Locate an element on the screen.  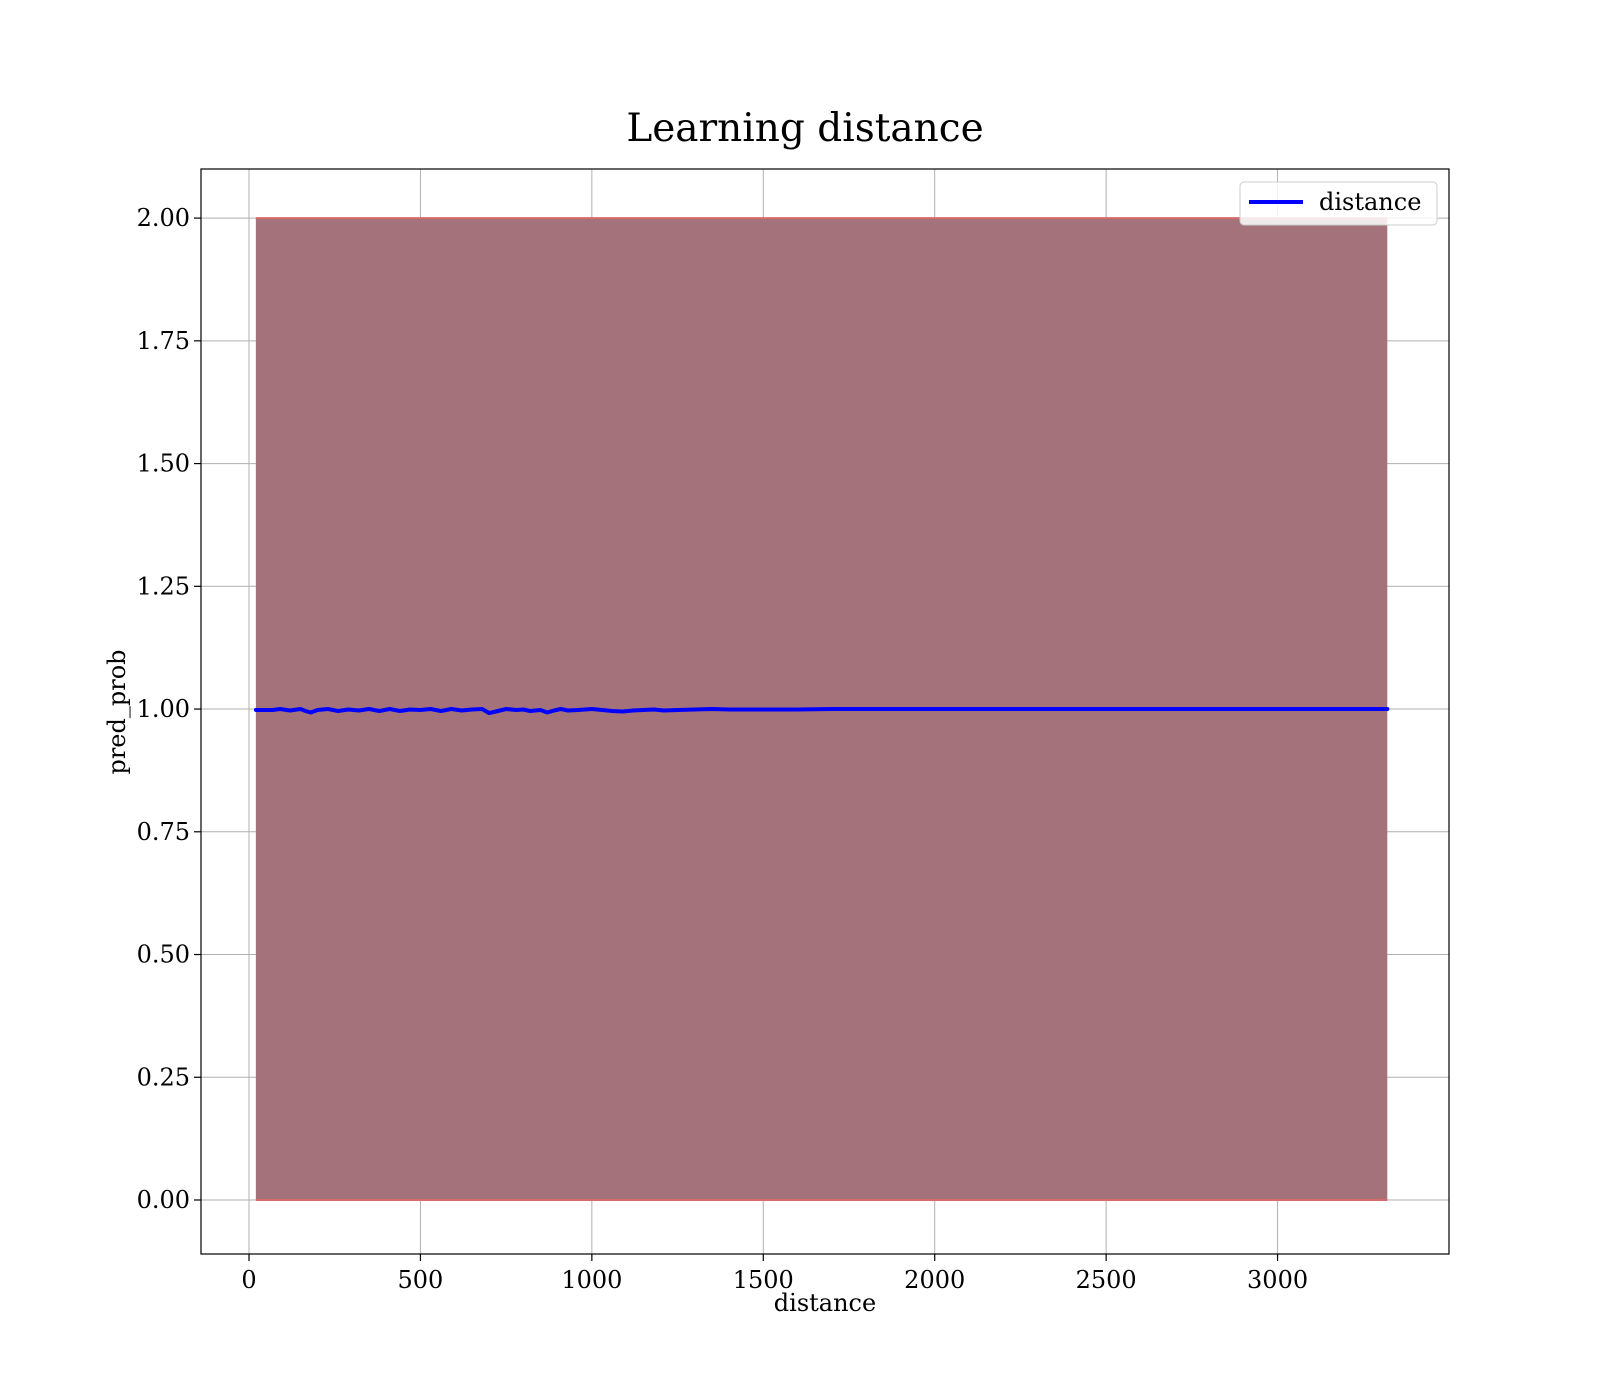
y-tick-label: 1.25 is located at coordinates (163, 586).